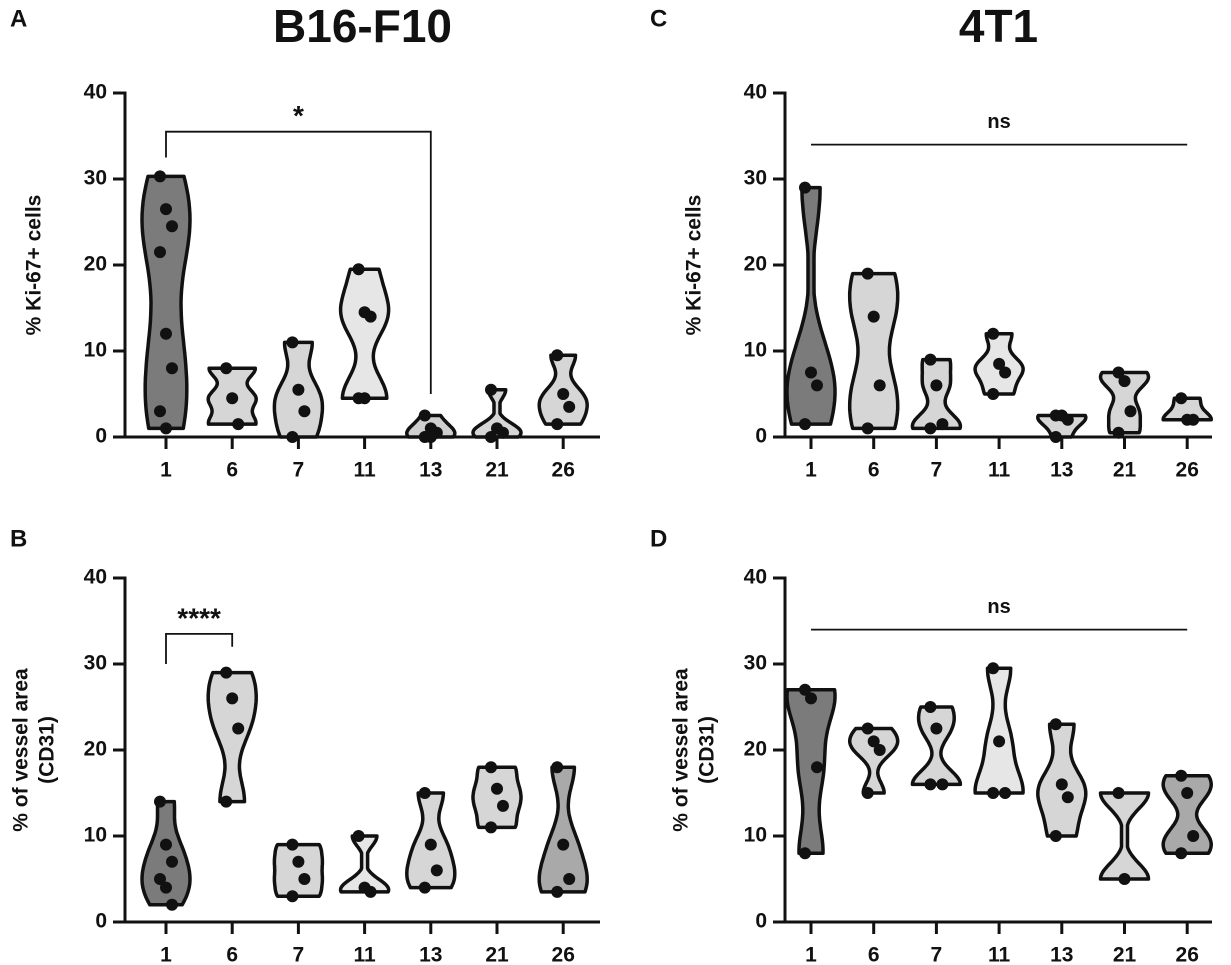 The image size is (1231, 965). I want to click on significance-label: ****, so click(199, 617).